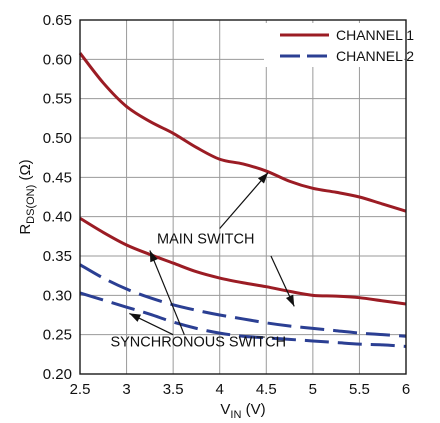  What do you see at coordinates (57, 99) in the screenshot?
I see `y-tick-label-7: 0.55` at bounding box center [57, 99].